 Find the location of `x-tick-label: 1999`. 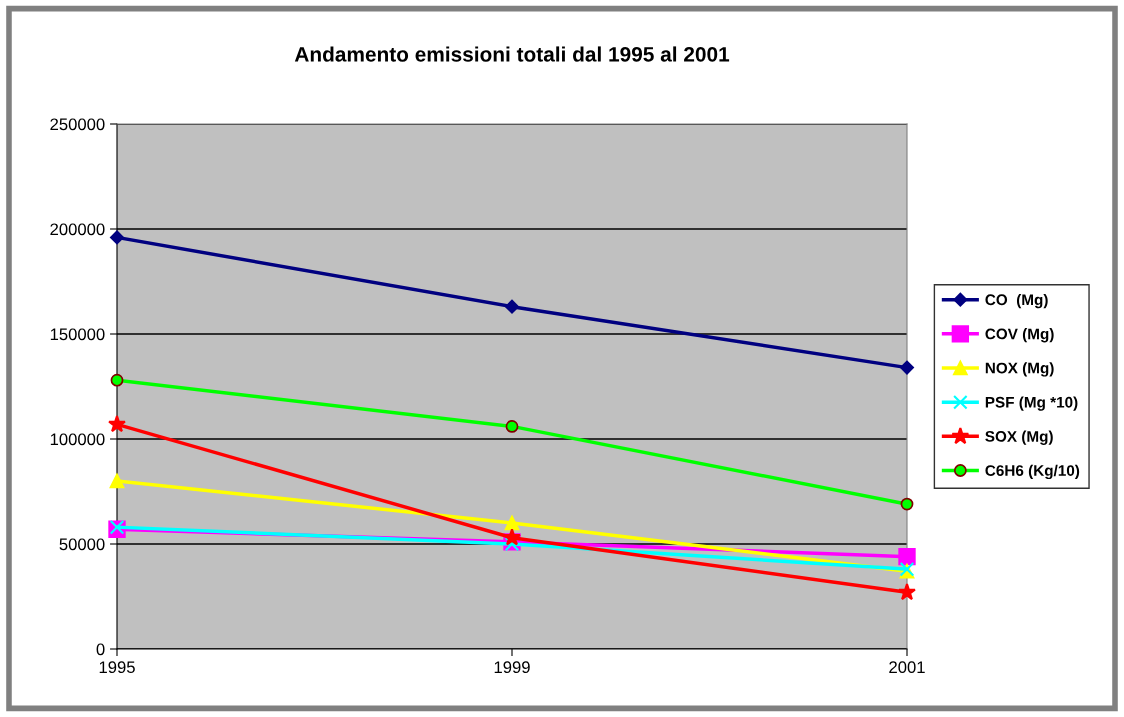

x-tick-label: 1999 is located at coordinates (512, 667).